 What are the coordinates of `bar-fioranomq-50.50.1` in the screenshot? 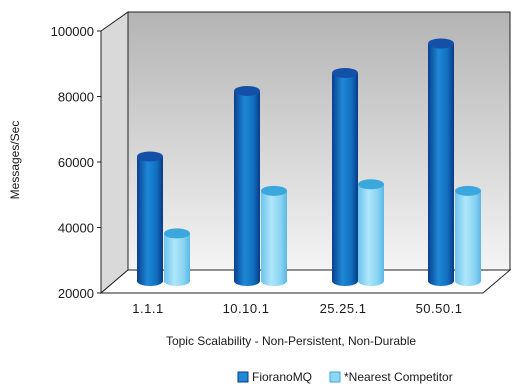 It's located at (441, 162).